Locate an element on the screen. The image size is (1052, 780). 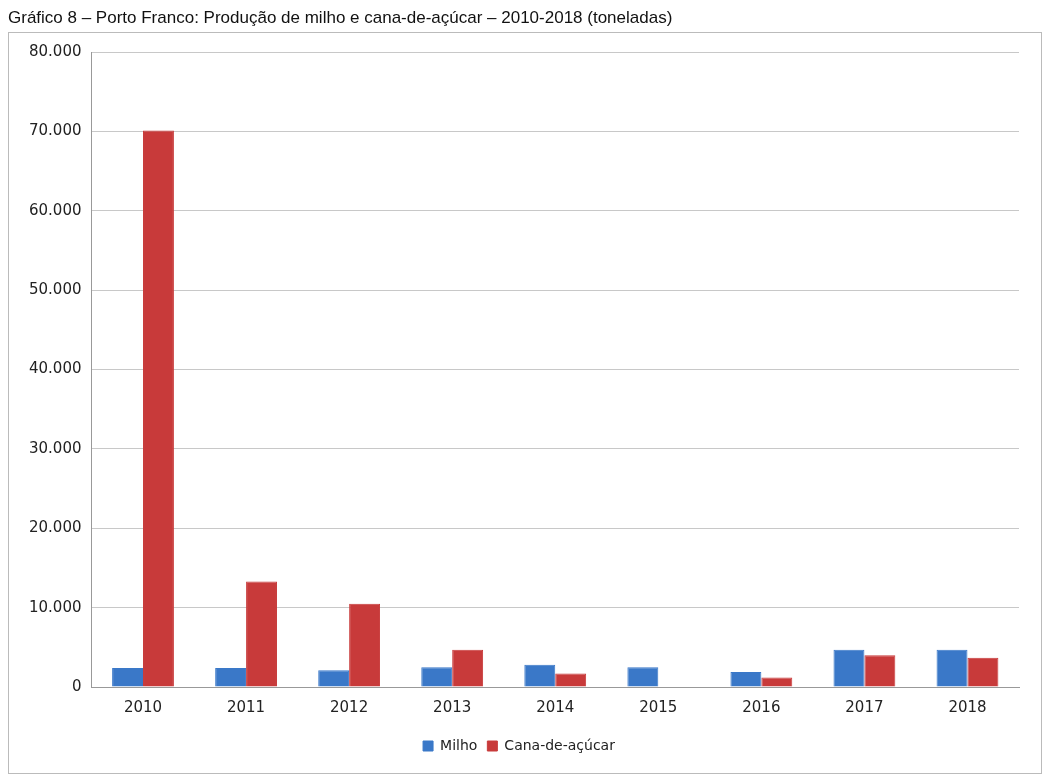
legend-label: Milho is located at coordinates (459, 744).